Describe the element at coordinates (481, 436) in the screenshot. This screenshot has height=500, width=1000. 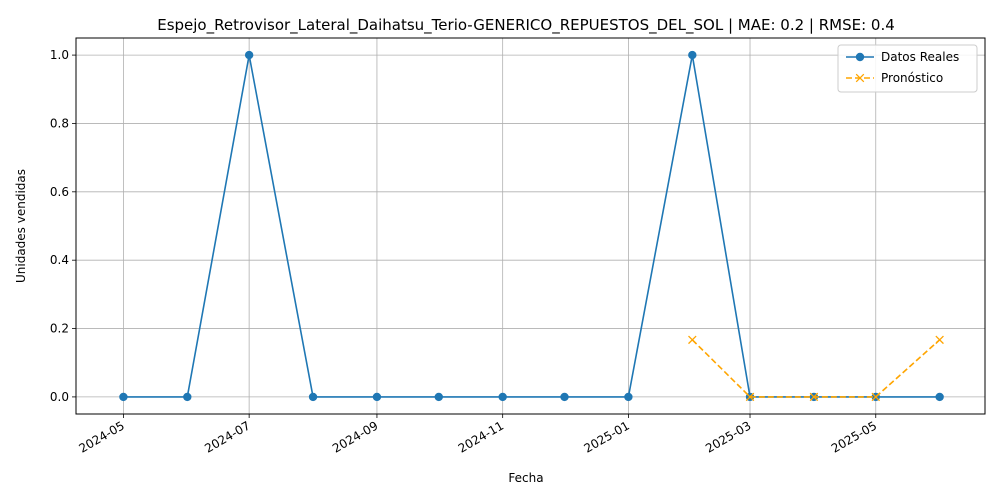
I see `x-tick-label: 2024-11` at that location.